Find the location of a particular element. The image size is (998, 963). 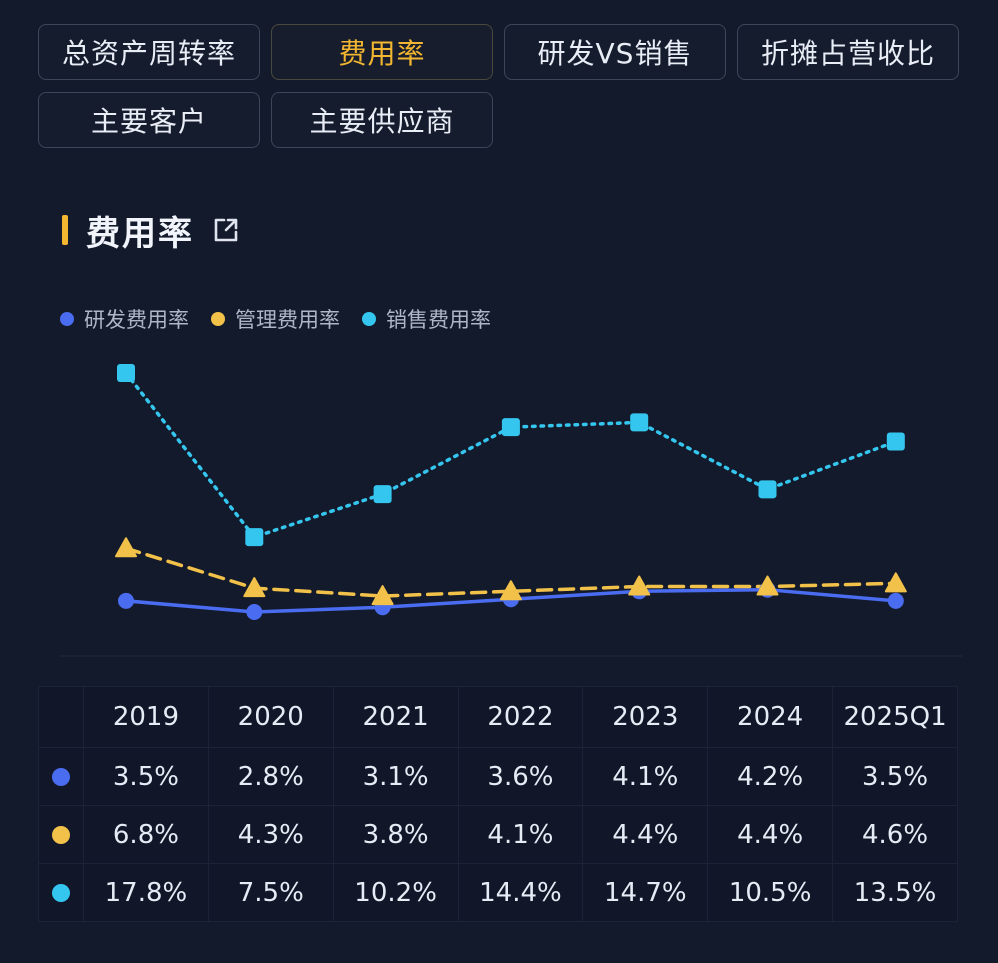

table-cell: 10.5% is located at coordinates (770, 892).